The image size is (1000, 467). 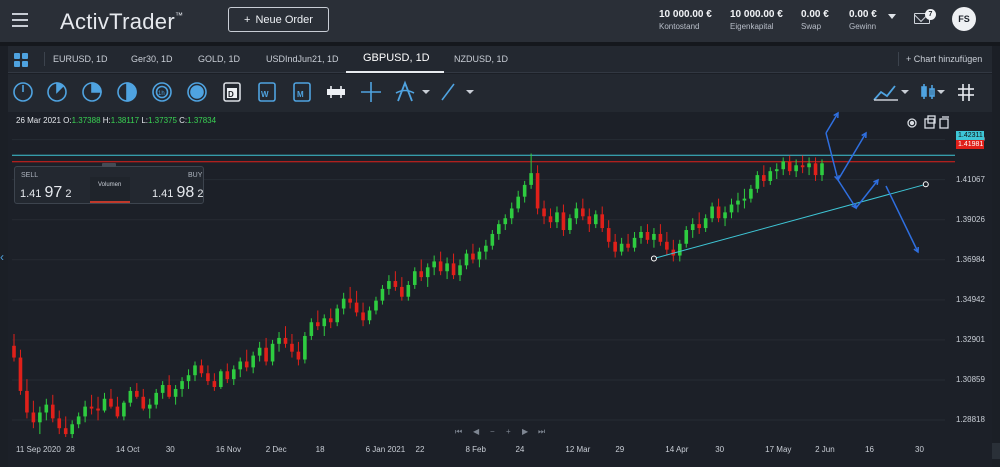 What do you see at coordinates (508, 431) in the screenshot?
I see `zoom-in-icon: +` at bounding box center [508, 431].